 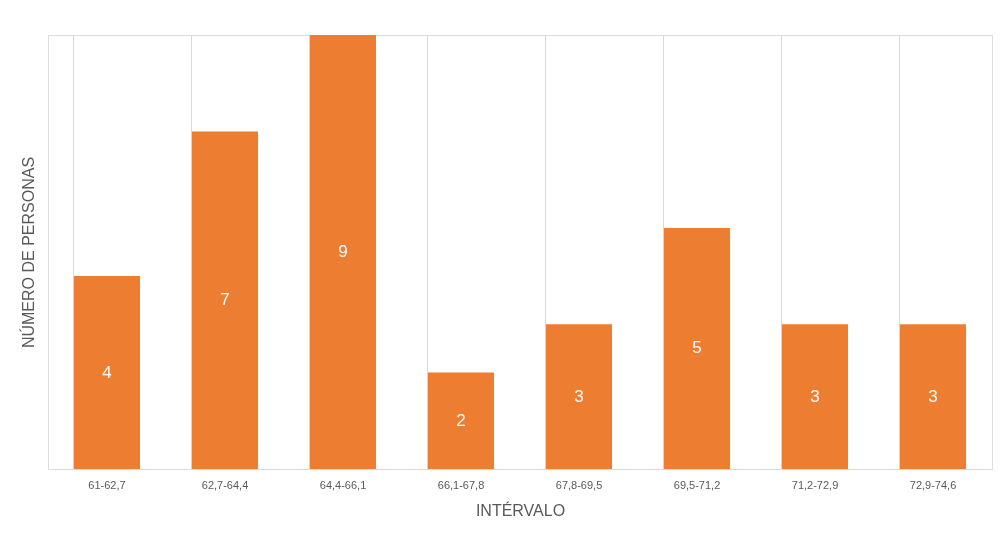 I want to click on y-axis-title: NÚMERO DE PERSONAS, so click(x=27, y=252).